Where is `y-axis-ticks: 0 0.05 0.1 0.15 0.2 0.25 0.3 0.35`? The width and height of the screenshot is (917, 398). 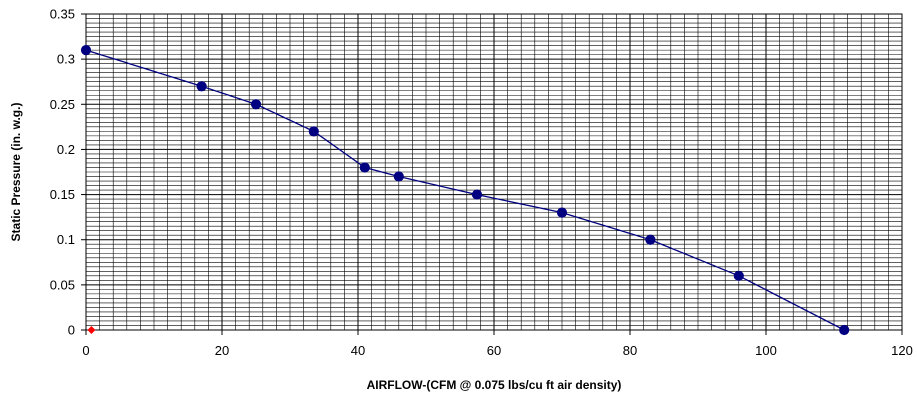
y-axis-ticks: 0 0.05 0.1 0.15 0.2 0.25 0.3 0.35 is located at coordinates (68, 172).